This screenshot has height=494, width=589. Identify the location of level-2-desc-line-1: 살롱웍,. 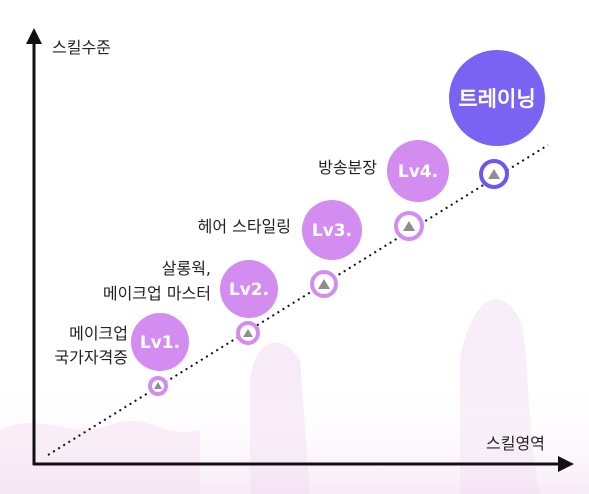
(186, 268).